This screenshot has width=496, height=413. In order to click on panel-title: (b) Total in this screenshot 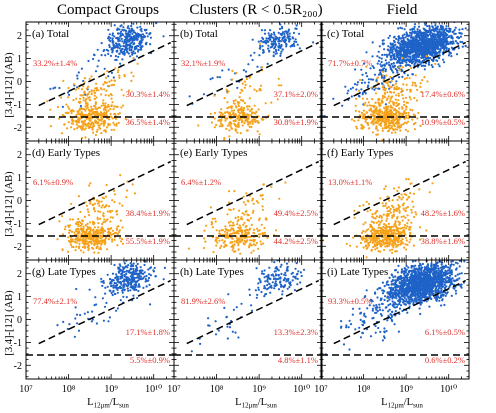, I will do `click(199, 34)`.